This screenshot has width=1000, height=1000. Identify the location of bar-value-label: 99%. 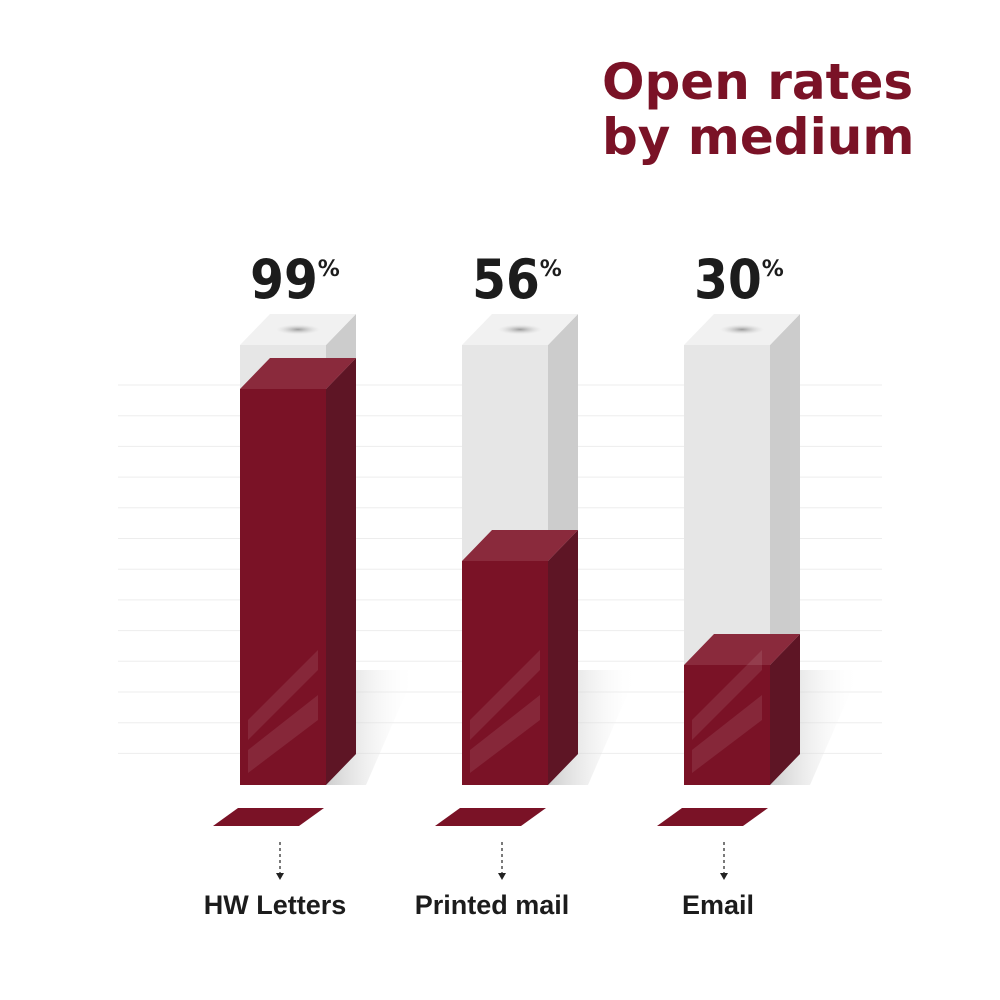
(295, 279).